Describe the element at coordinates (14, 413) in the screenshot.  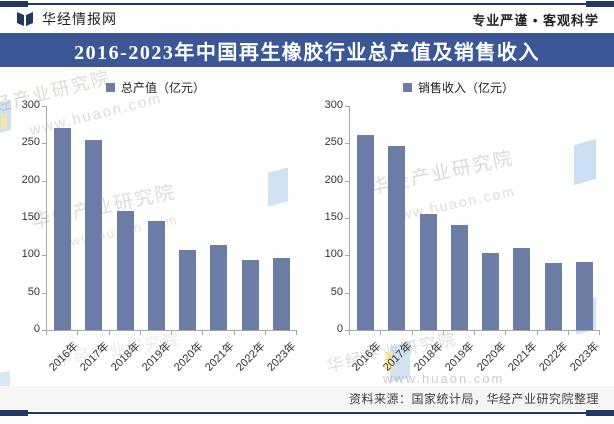
I see `bottom-rule-left-cap` at that location.